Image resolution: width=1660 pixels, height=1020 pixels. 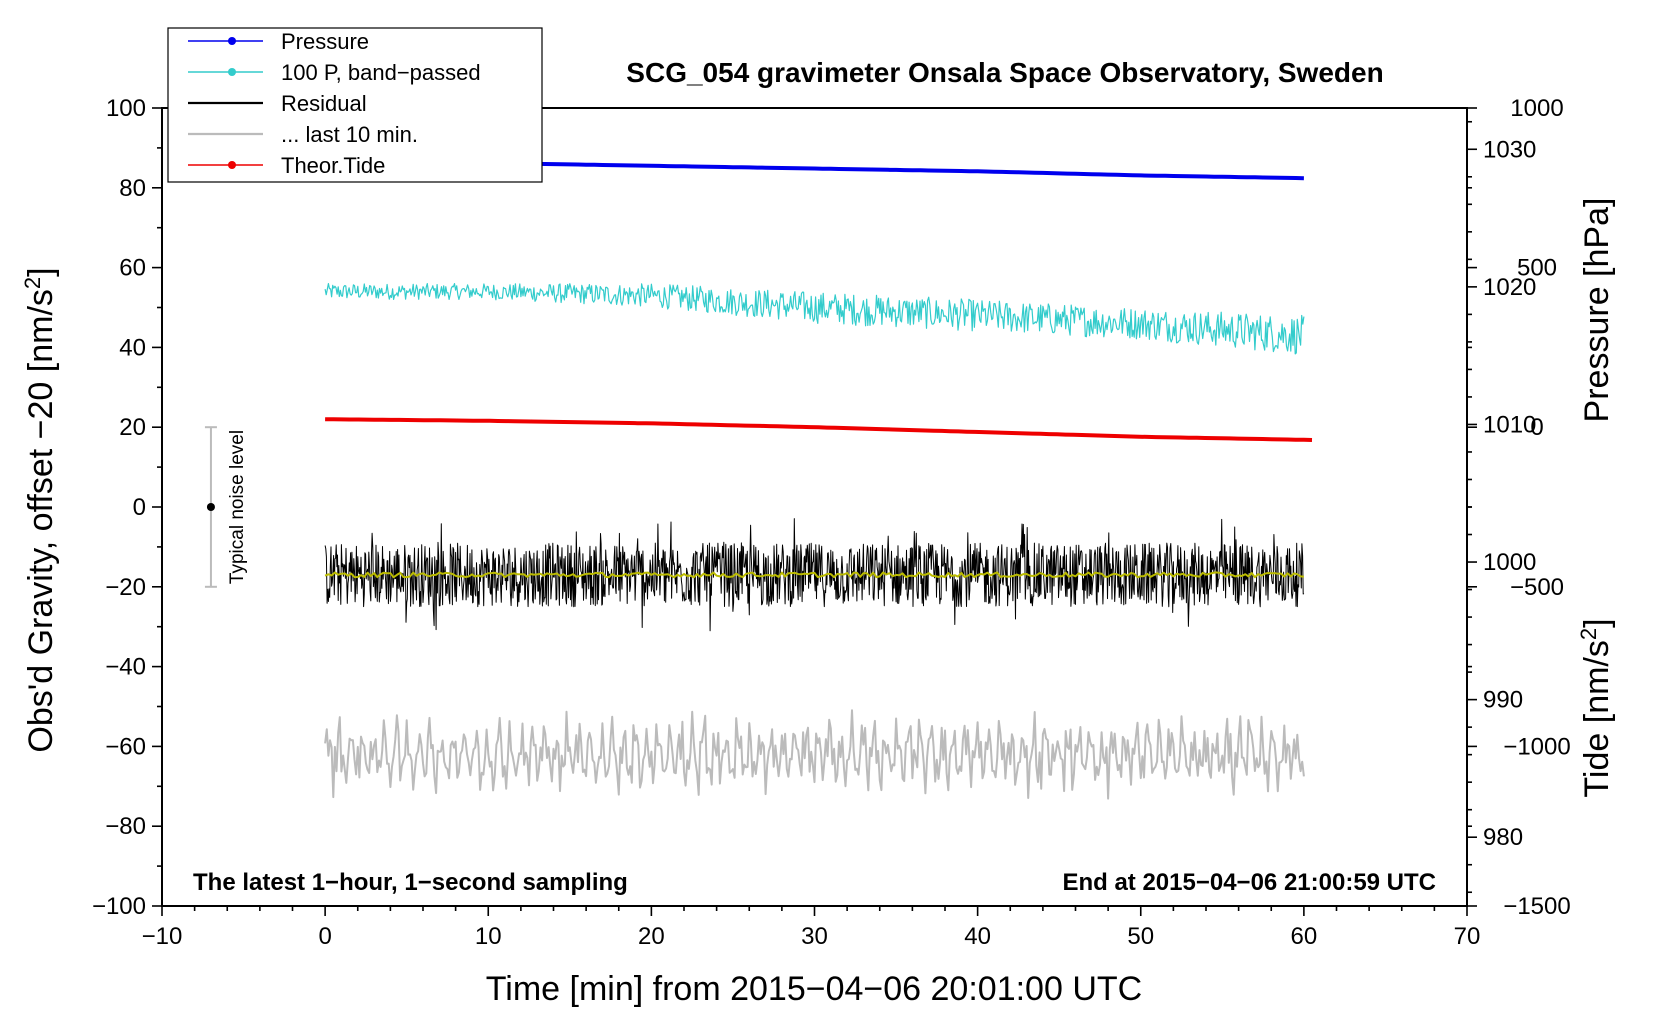 I want to click on y-tick-label: 20, so click(x=132, y=427).